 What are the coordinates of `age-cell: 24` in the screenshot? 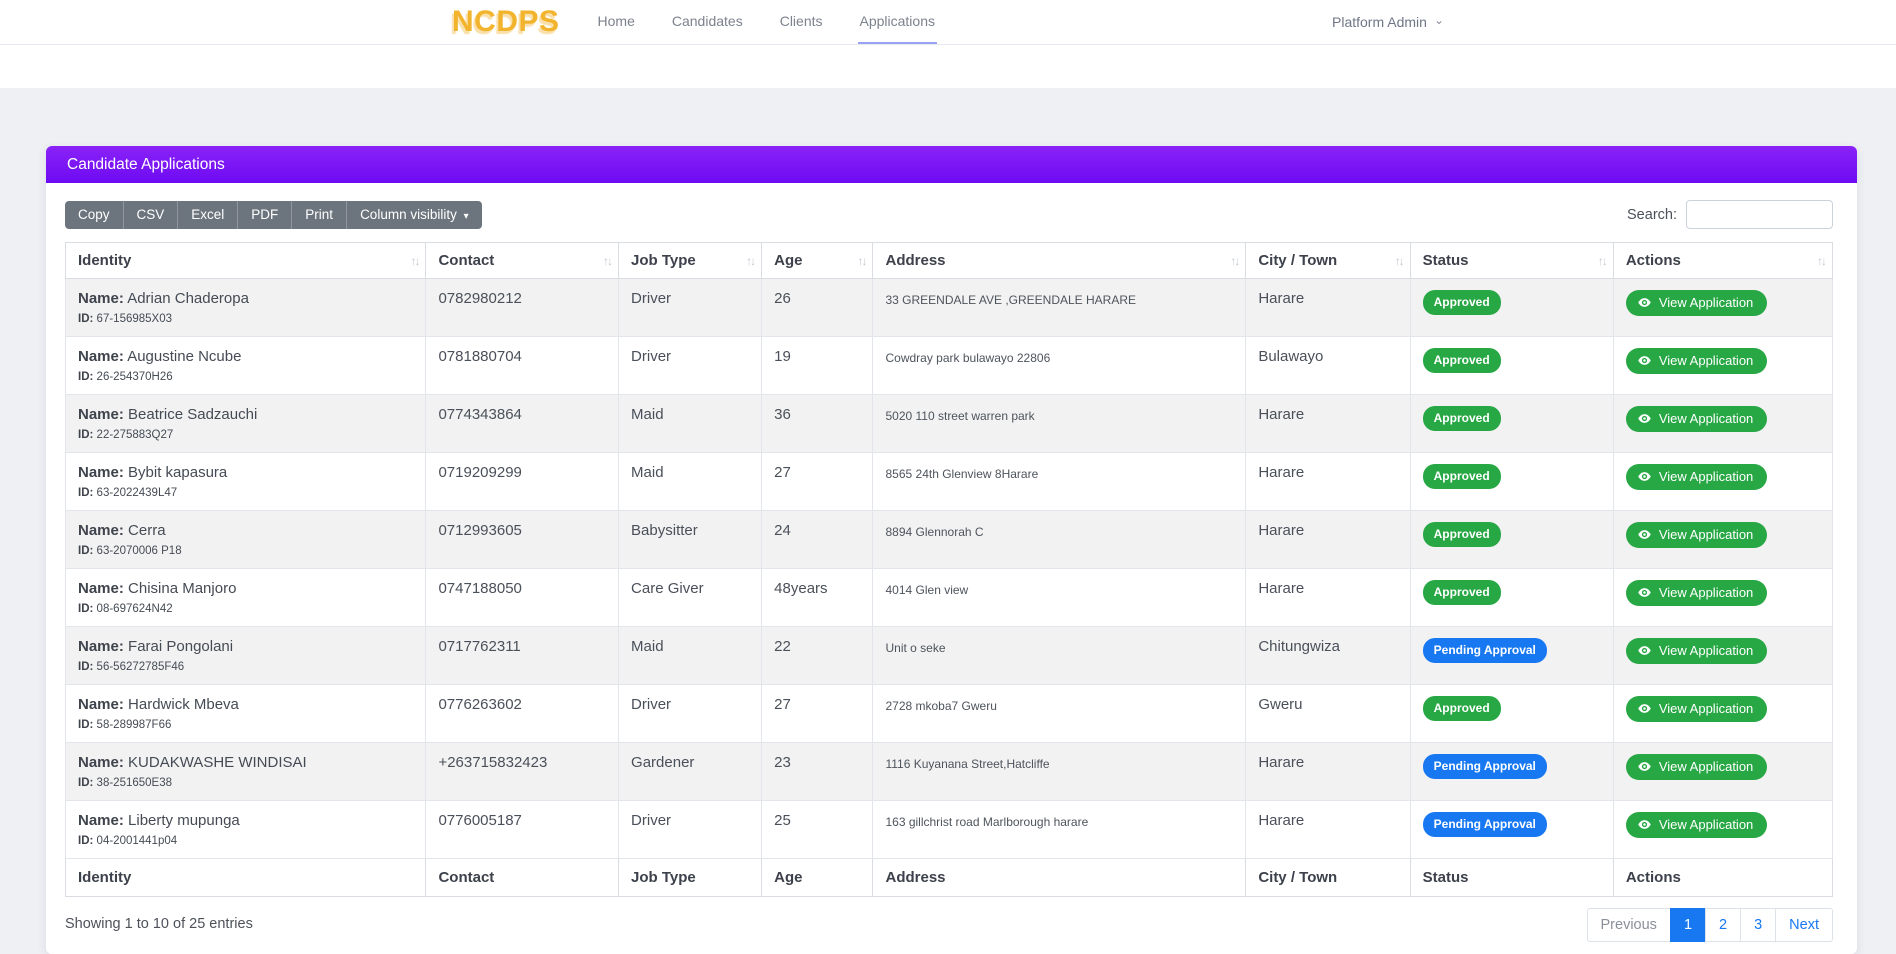 It's located at (817, 539).